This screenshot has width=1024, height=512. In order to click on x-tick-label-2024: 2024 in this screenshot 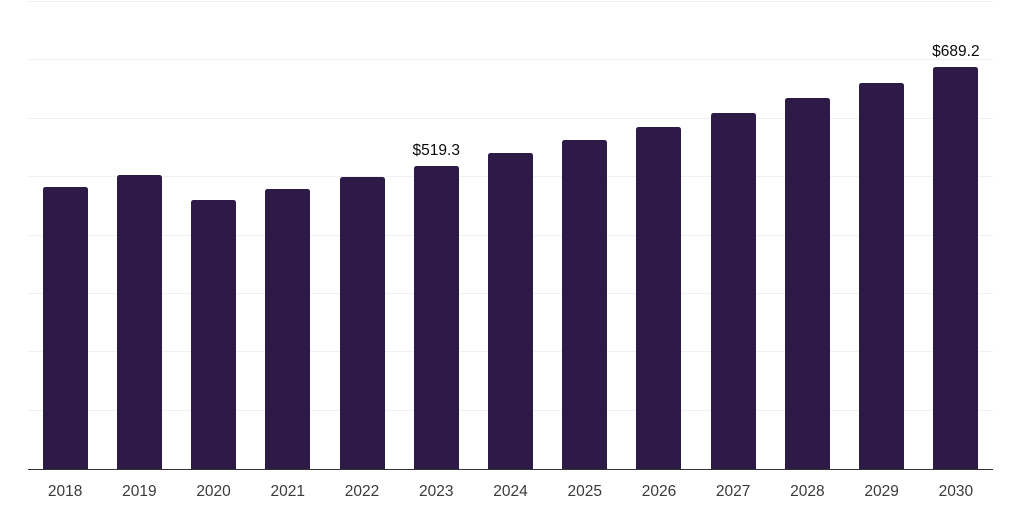, I will do `click(510, 491)`.